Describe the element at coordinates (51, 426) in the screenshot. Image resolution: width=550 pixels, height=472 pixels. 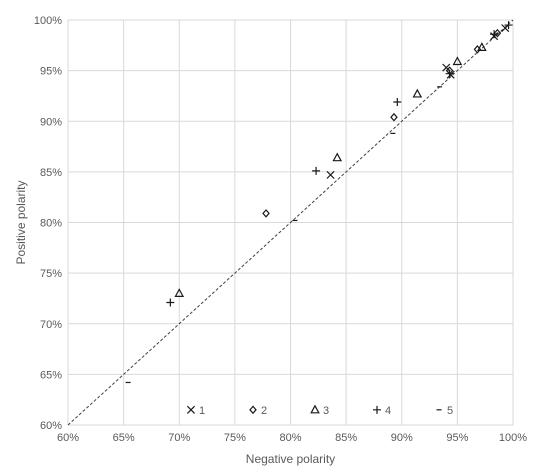
I see `y-tick-label: 60%` at that location.